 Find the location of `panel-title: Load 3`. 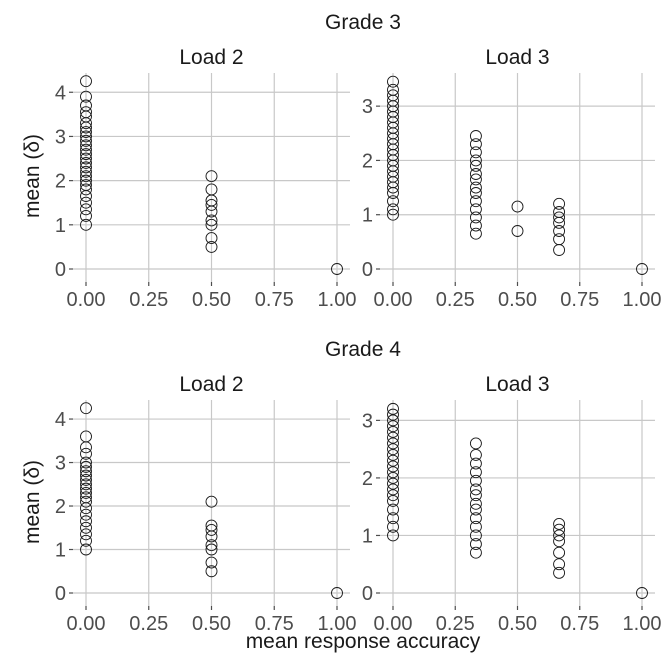

panel-title: Load 3 is located at coordinates (517, 57).